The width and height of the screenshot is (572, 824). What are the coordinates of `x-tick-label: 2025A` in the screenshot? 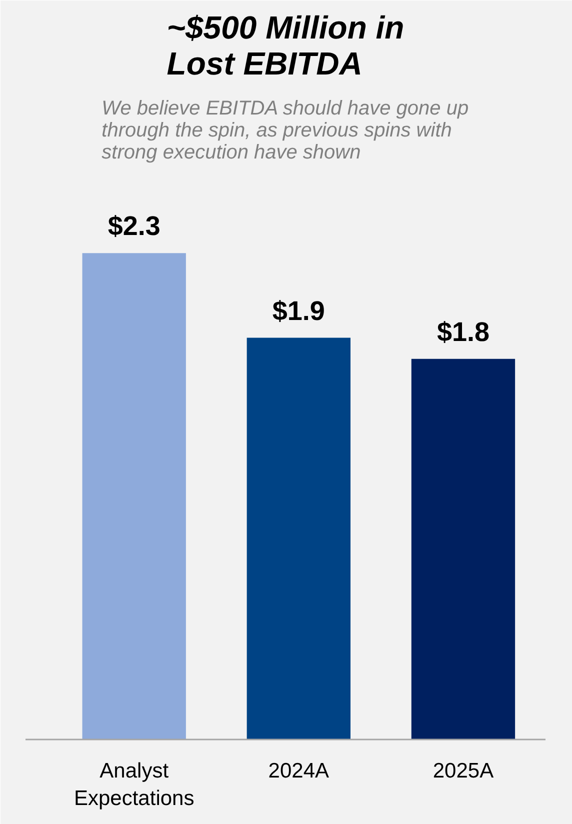 It's located at (463, 771).